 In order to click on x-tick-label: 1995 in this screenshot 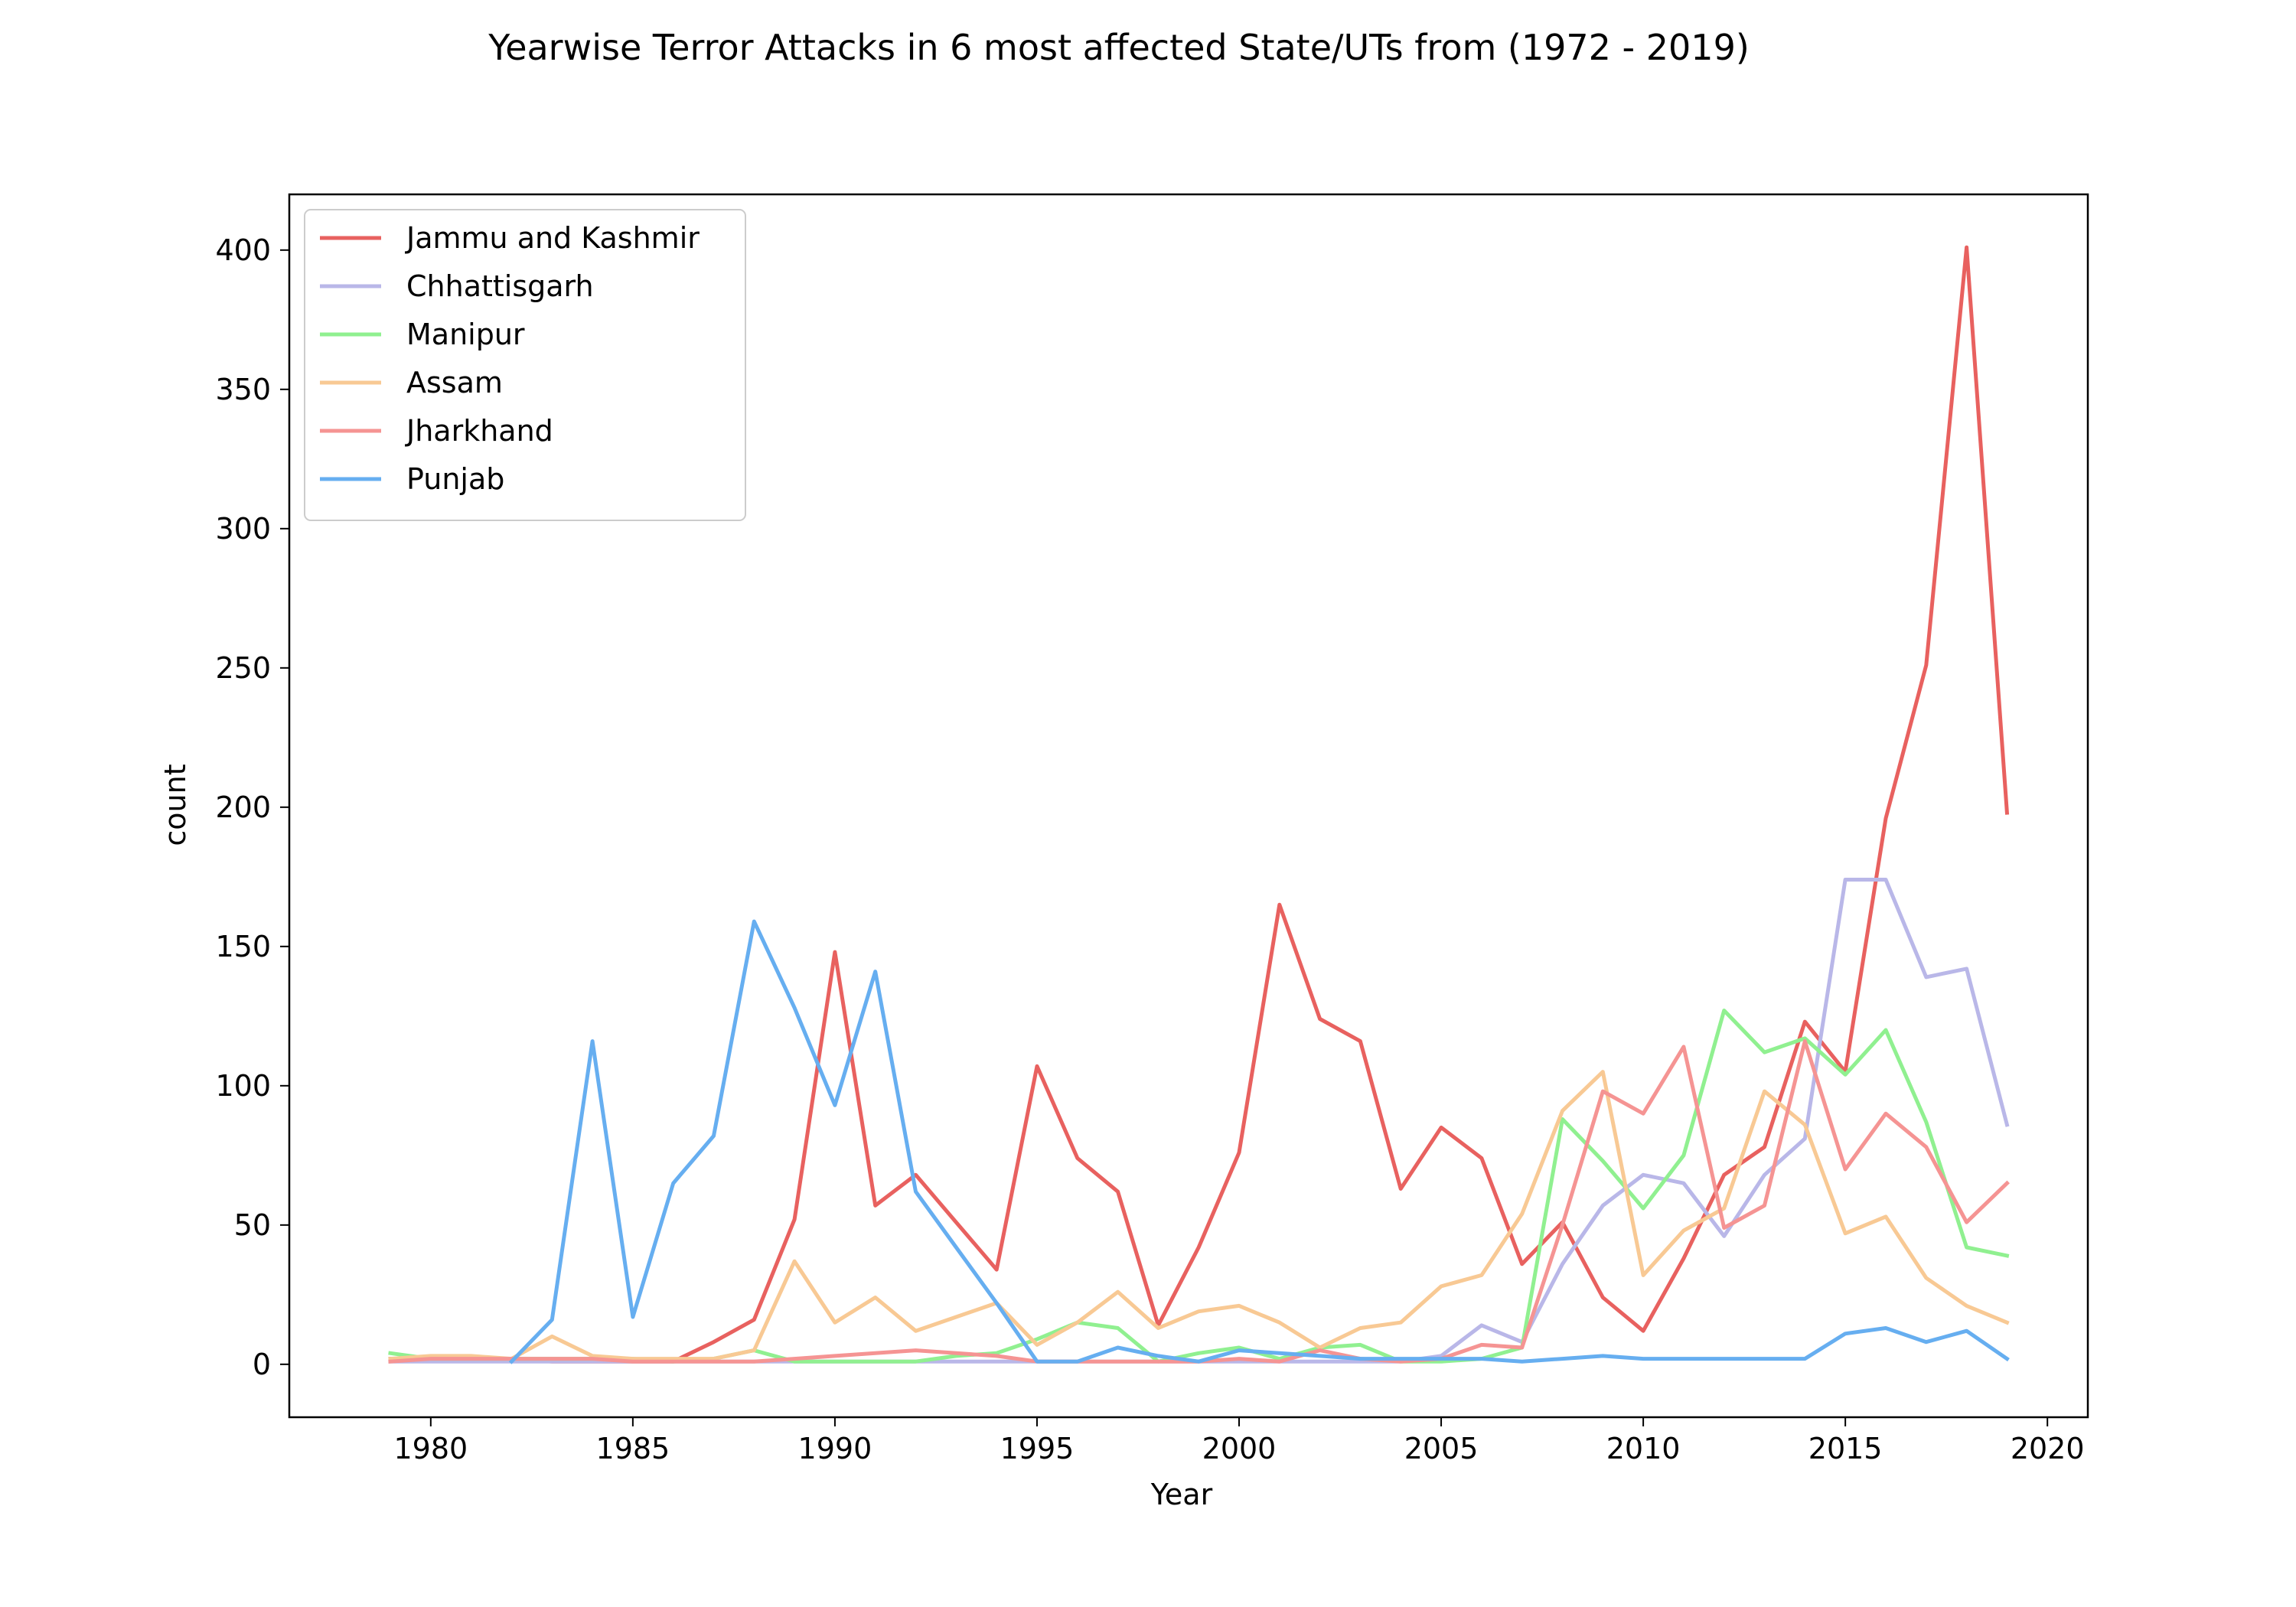, I will do `click(1037, 1448)`.